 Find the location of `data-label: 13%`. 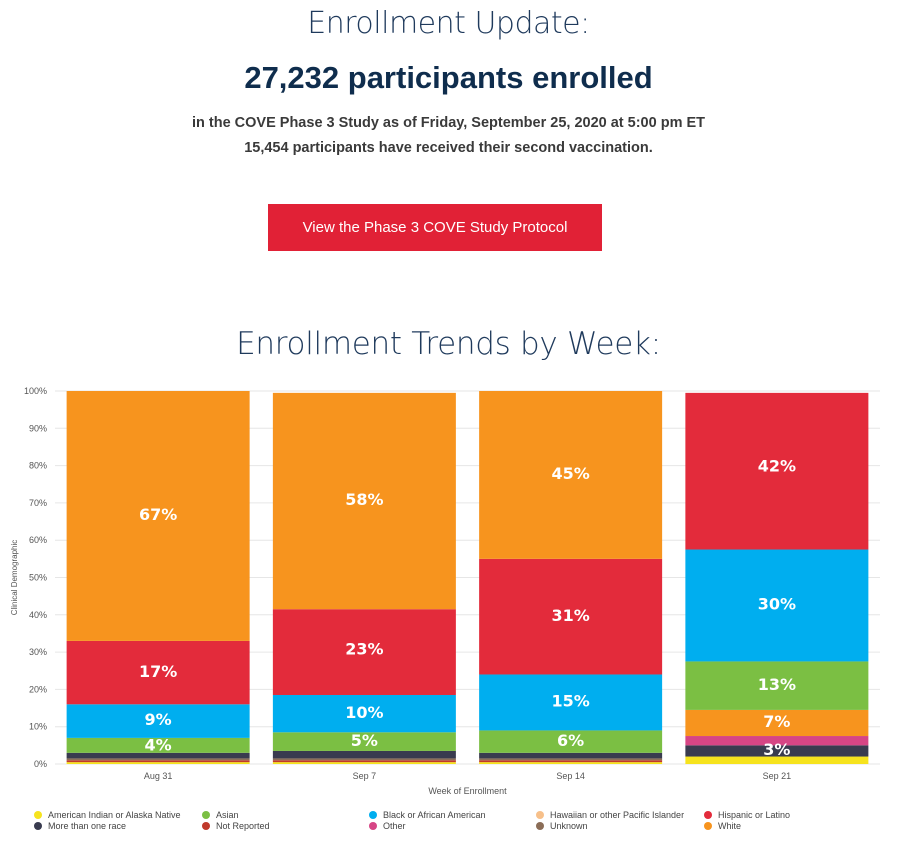

data-label: 13% is located at coordinates (777, 684).